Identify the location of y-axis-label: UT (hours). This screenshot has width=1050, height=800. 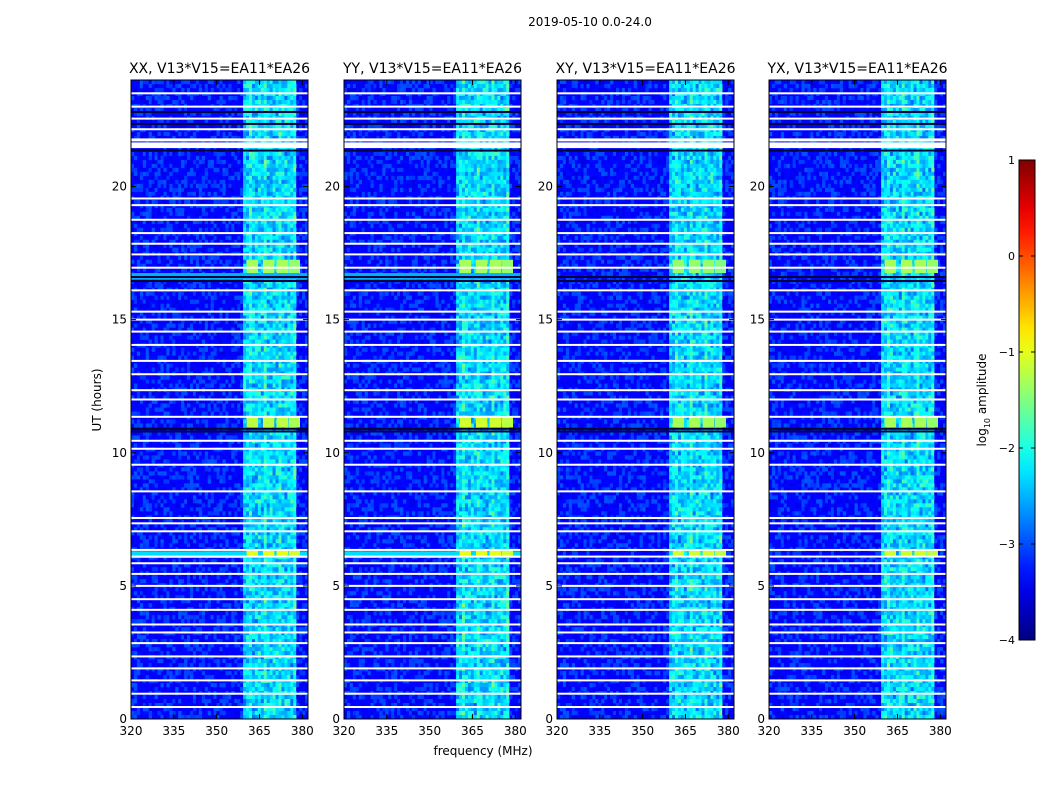
(97, 399).